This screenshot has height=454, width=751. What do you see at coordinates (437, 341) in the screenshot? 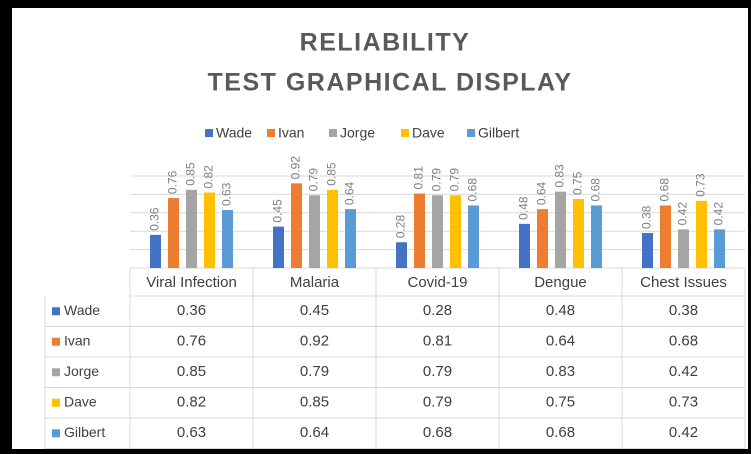
I see `table-cell: 0.81` at bounding box center [437, 341].